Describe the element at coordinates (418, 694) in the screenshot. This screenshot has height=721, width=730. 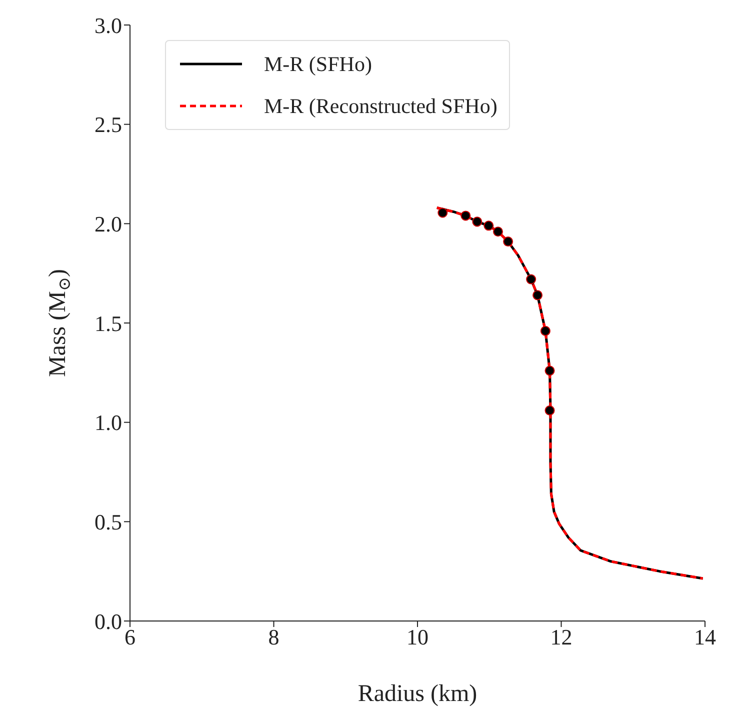
I see `x-axis-title: Radius (km)` at that location.